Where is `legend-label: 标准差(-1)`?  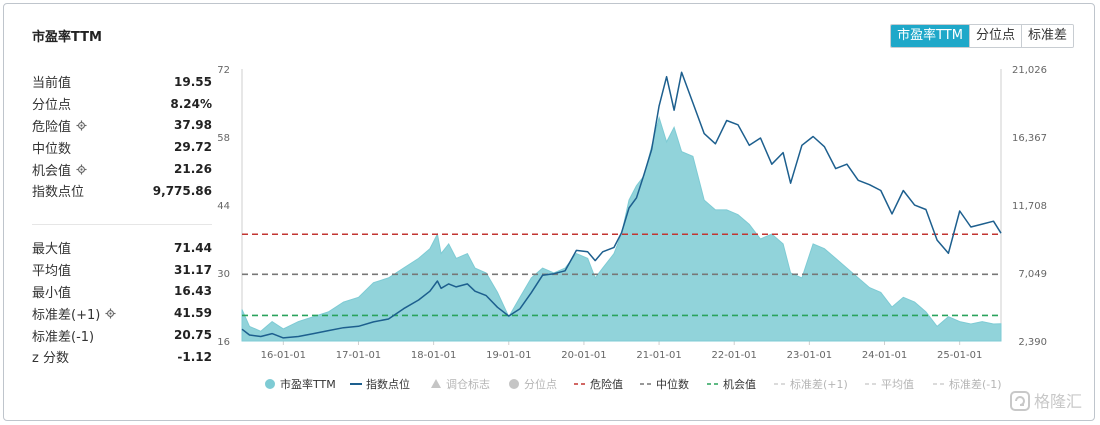
legend-label: 标准差(-1) is located at coordinates (975, 384).